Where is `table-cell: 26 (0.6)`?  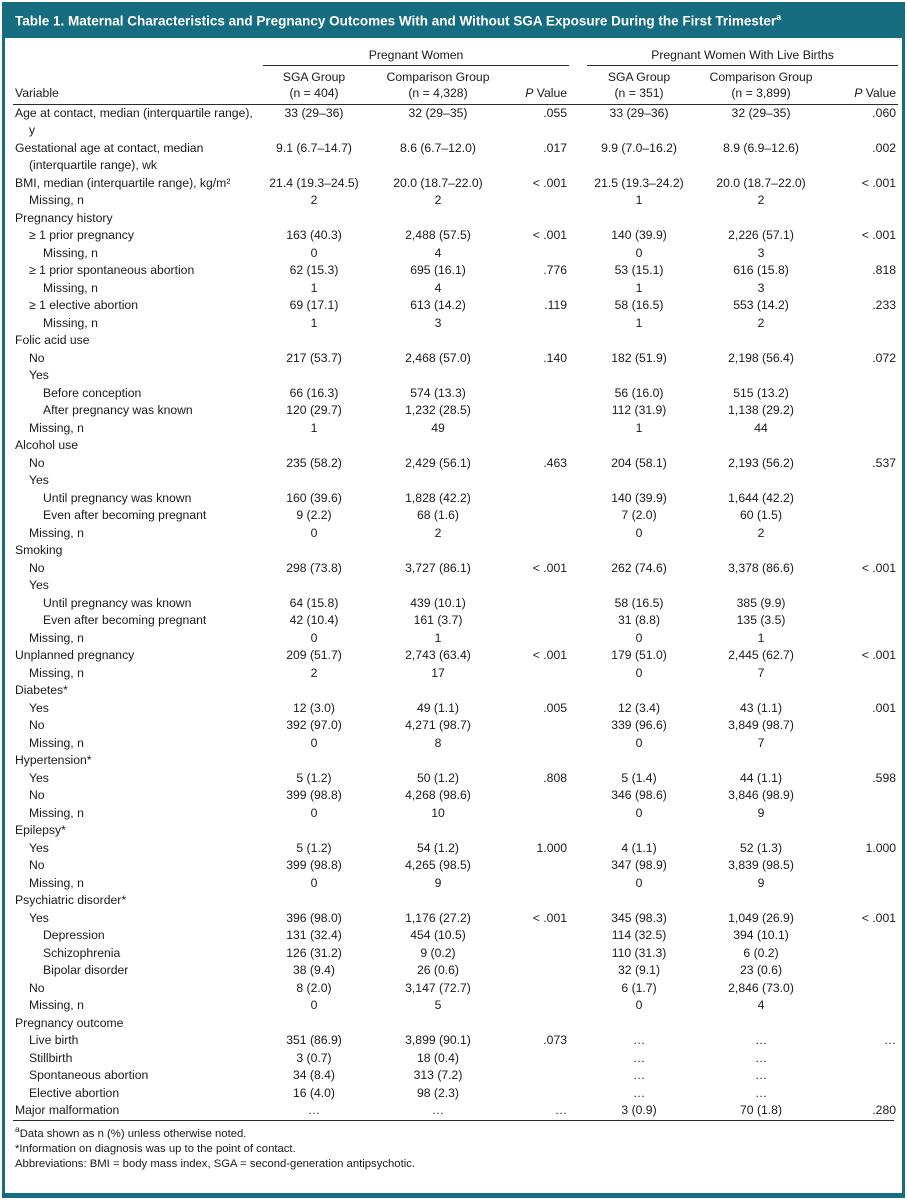
table-cell: 26 (0.6) is located at coordinates (437, 970).